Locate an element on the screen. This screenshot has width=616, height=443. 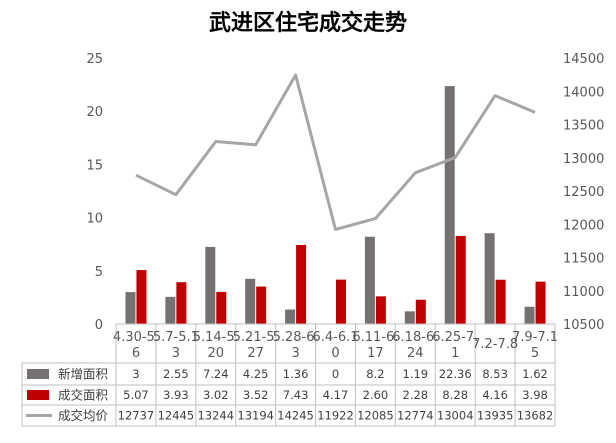
table-cell: 1.19 is located at coordinates (416, 374).